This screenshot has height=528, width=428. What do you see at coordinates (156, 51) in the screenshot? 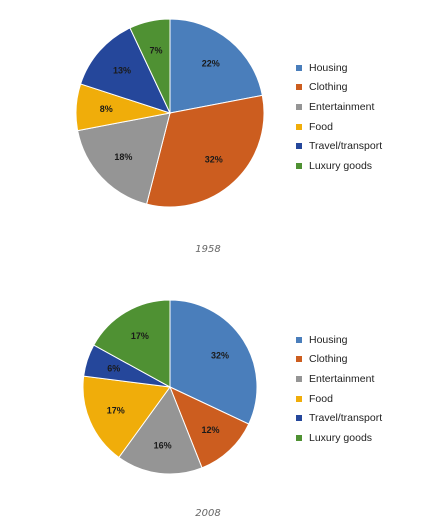
I see `slice-label-luxury-goods: 7%` at bounding box center [156, 51].